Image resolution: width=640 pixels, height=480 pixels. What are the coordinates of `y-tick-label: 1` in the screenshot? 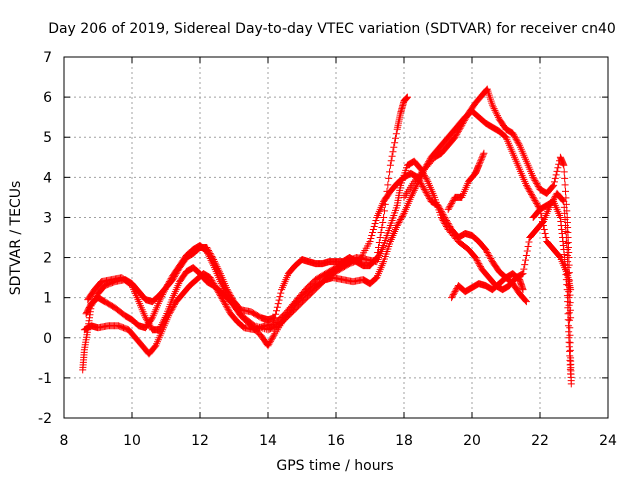 It's located at (47, 299).